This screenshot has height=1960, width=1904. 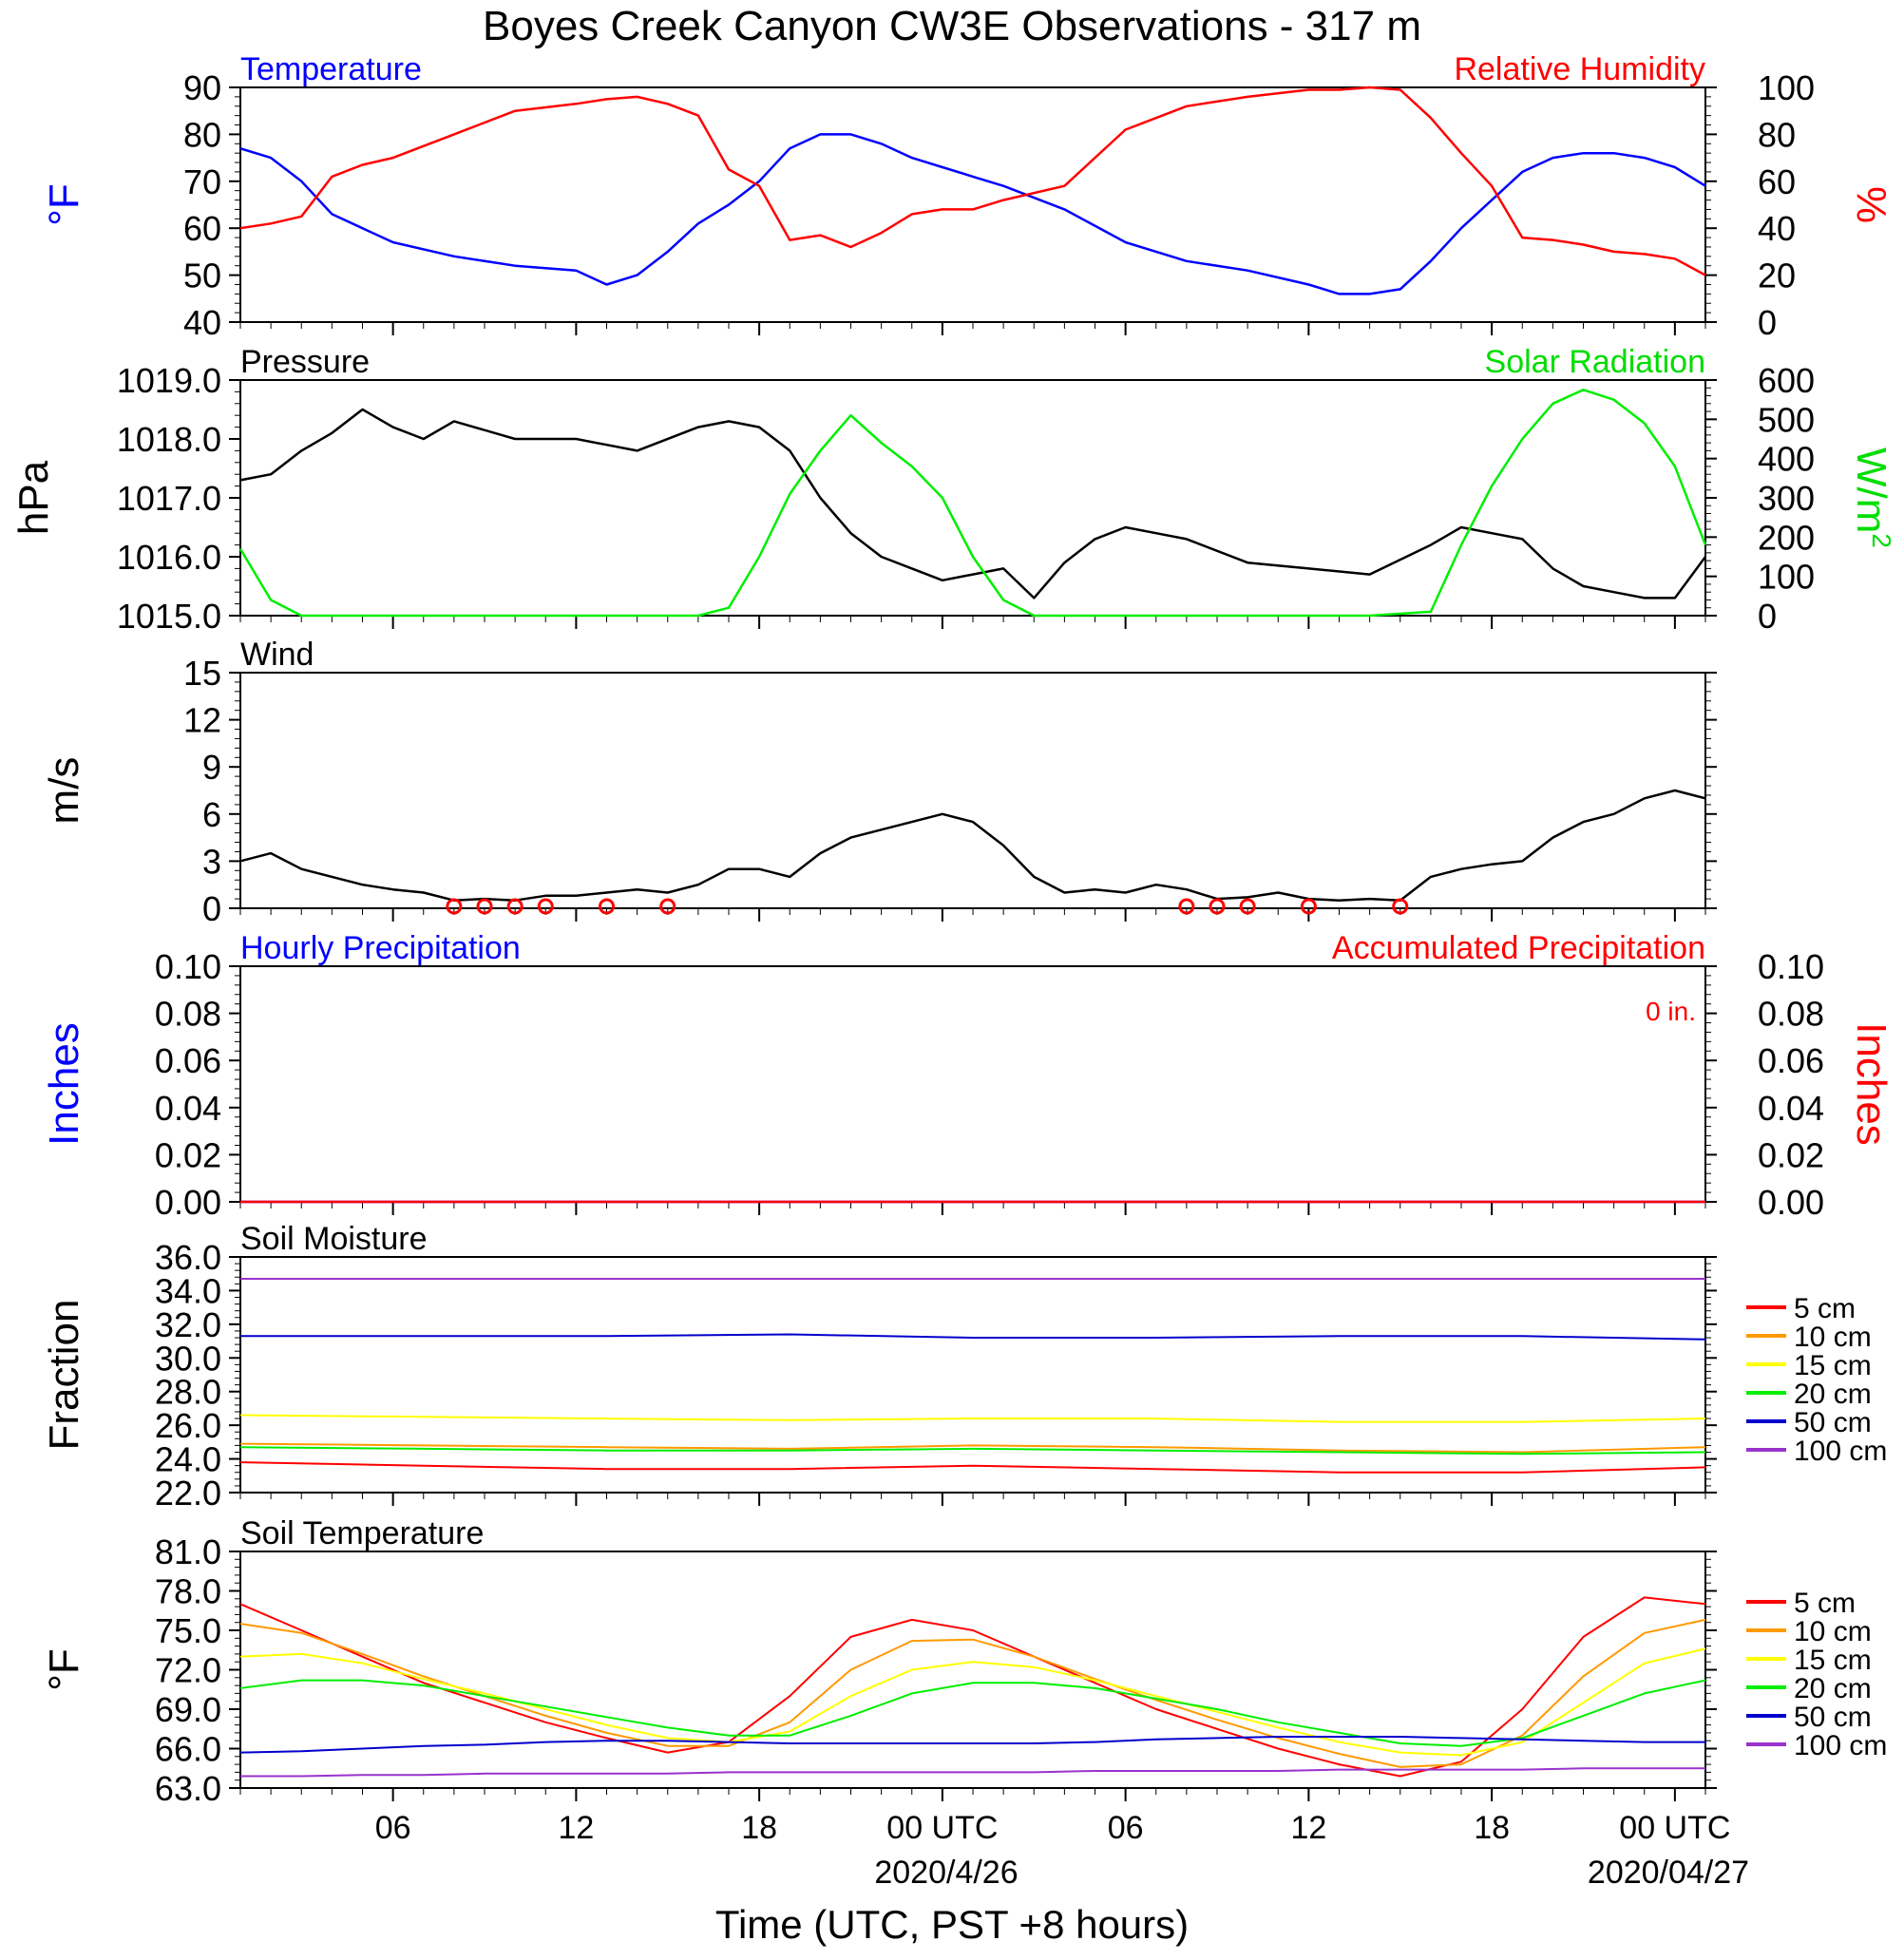 I want to click on panel-title-left: Hourly Precipitation, so click(x=381, y=948).